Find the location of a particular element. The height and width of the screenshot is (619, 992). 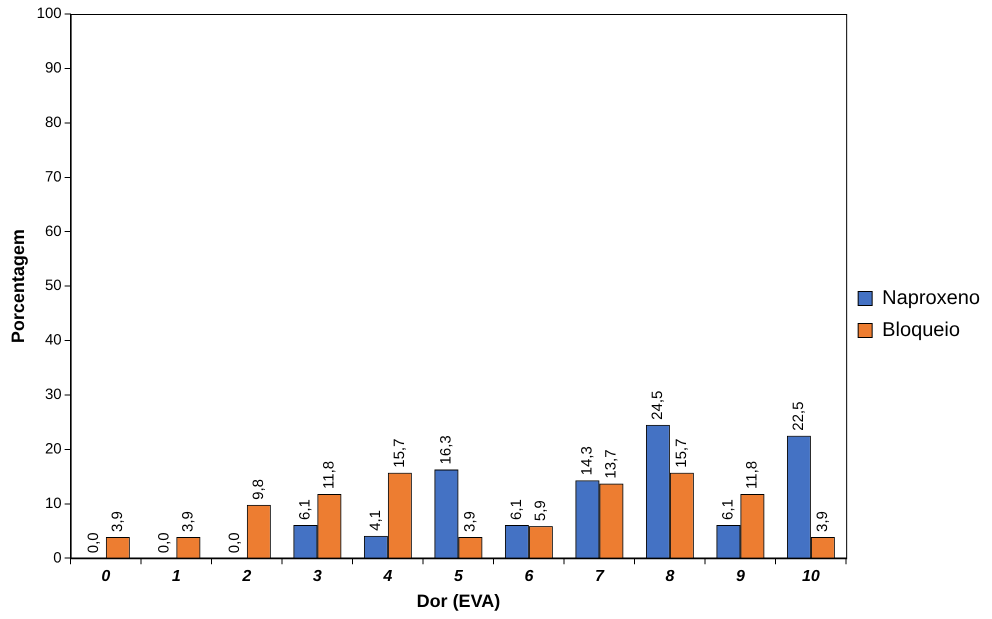

x-tick-label: 3 is located at coordinates (317, 577).